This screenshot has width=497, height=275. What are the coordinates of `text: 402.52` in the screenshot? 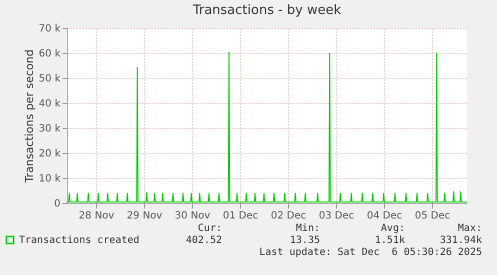 It's located at (204, 240).